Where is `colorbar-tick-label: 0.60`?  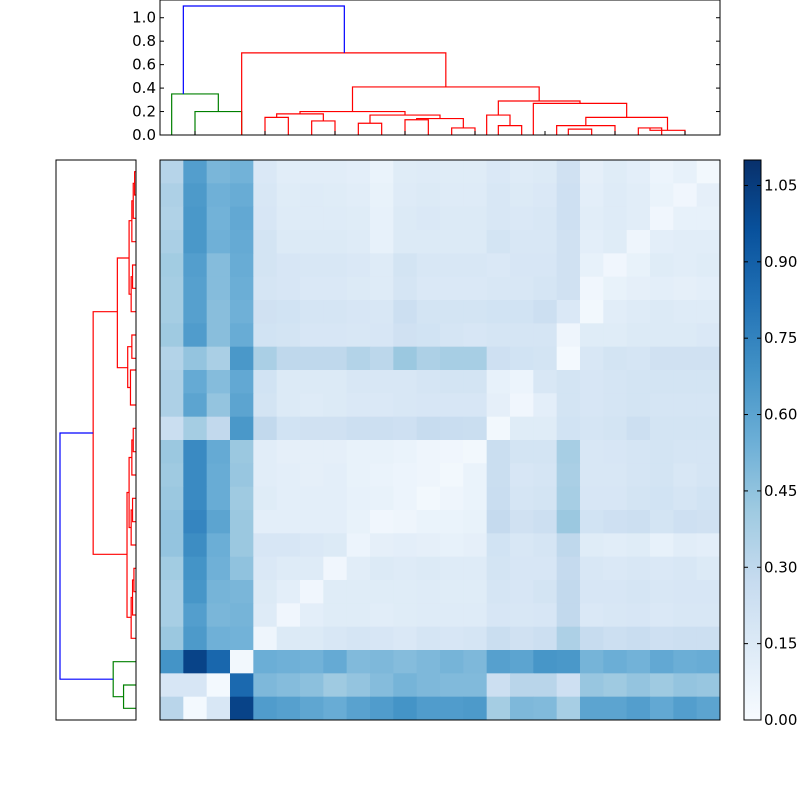 colorbar-tick-label: 0.60 is located at coordinates (780, 415).